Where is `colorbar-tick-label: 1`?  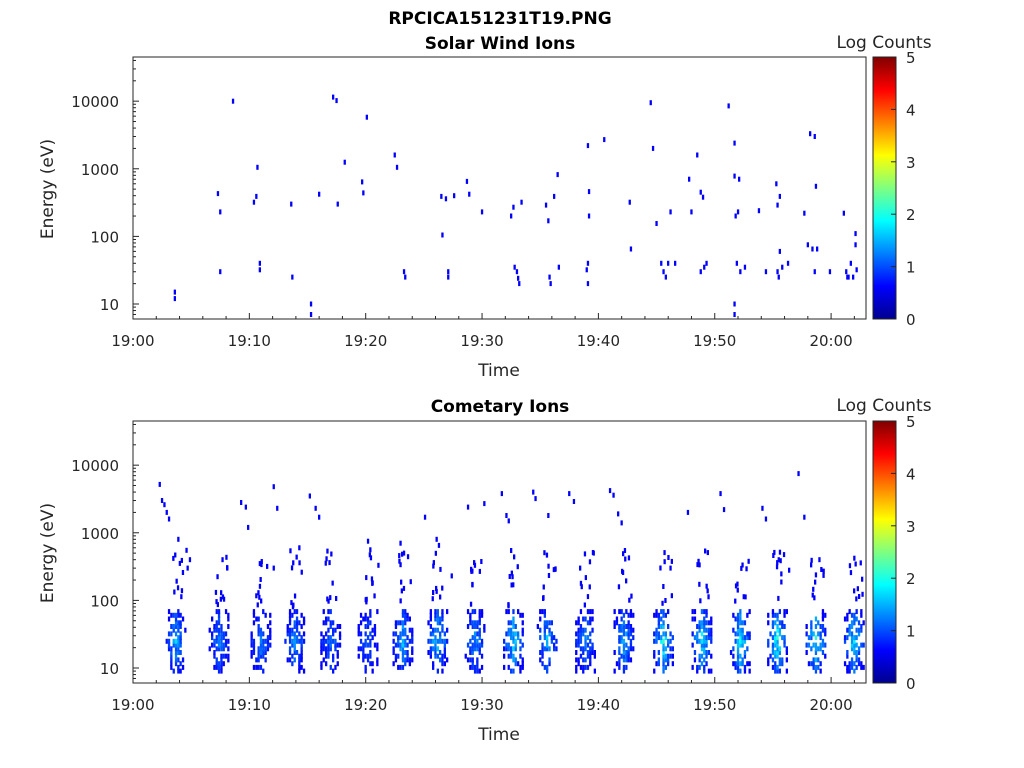 colorbar-tick-label: 1 is located at coordinates (911, 268).